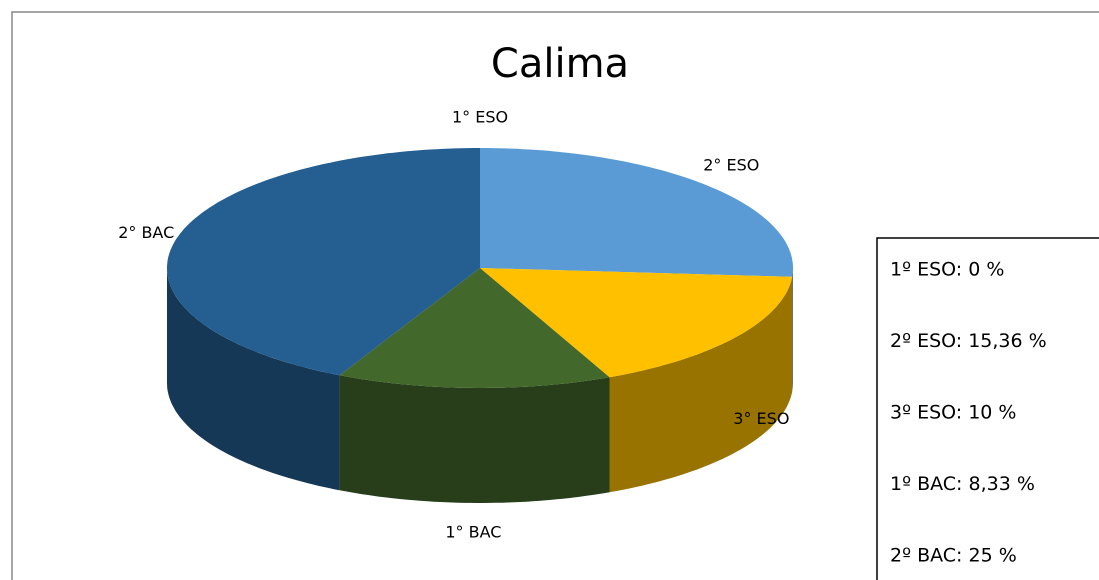  Describe the element at coordinates (731, 164) in the screenshot. I see `slice-label: 2° ESO` at that location.